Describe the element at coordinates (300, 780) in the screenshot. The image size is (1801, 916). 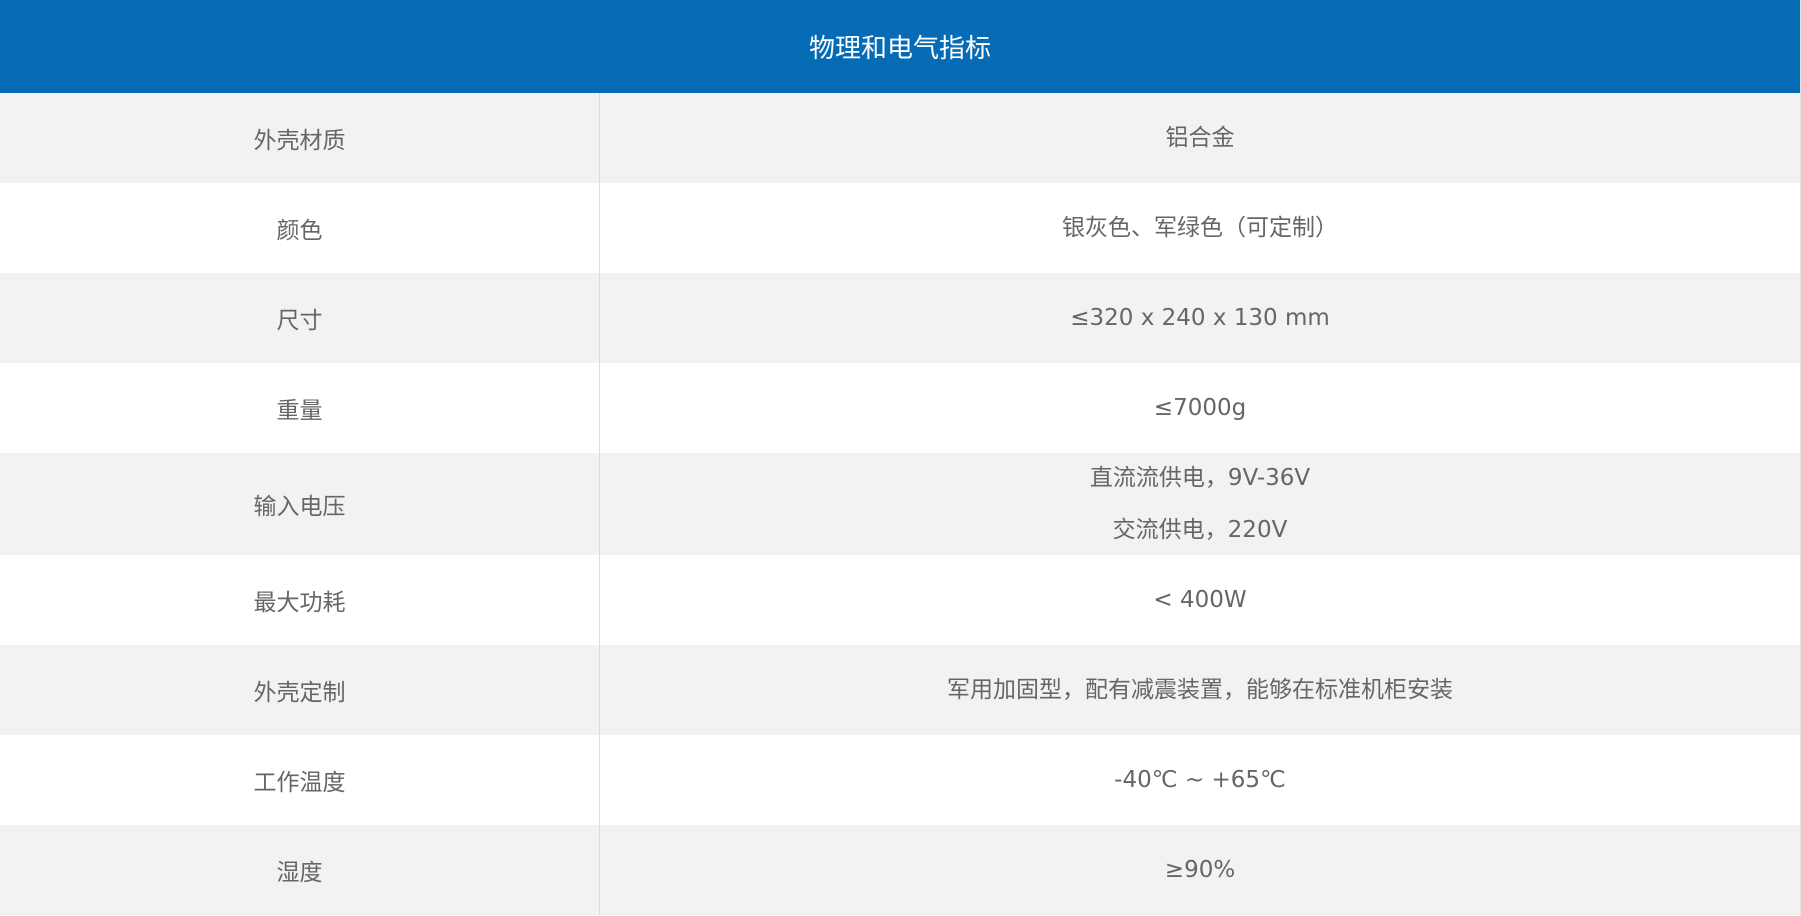
I see `row-label: 工作温度` at that location.